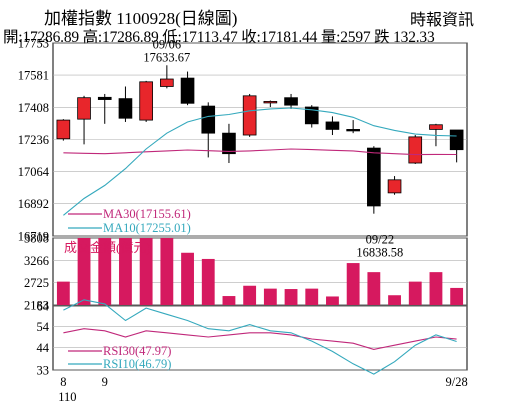  What do you see at coordinates (67, 397) in the screenshot?
I see `x-year-label: 110` at bounding box center [67, 397].